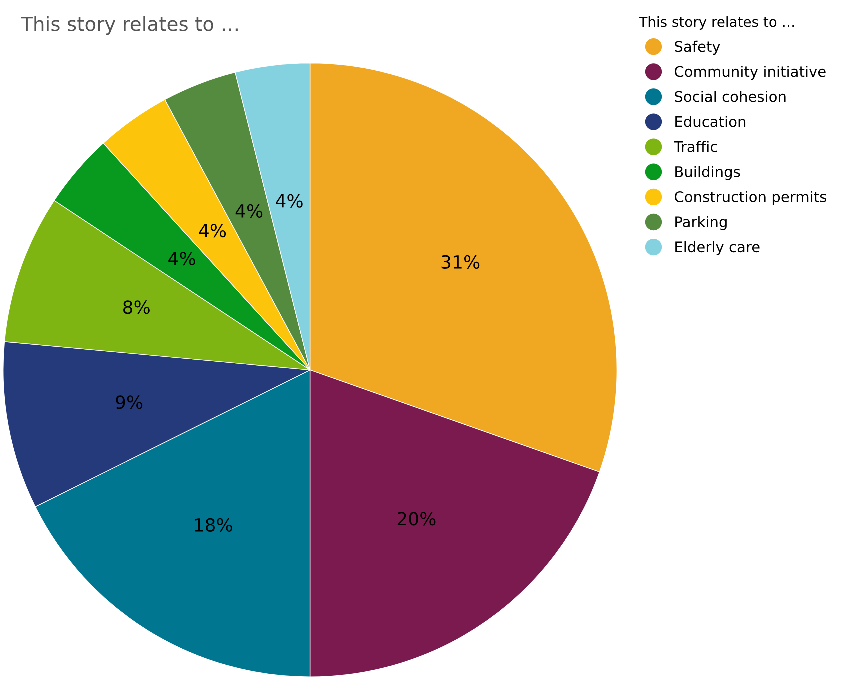 The width and height of the screenshot is (842, 678). Describe the element at coordinates (701, 223) in the screenshot. I see `legend-label: Parking` at that location.